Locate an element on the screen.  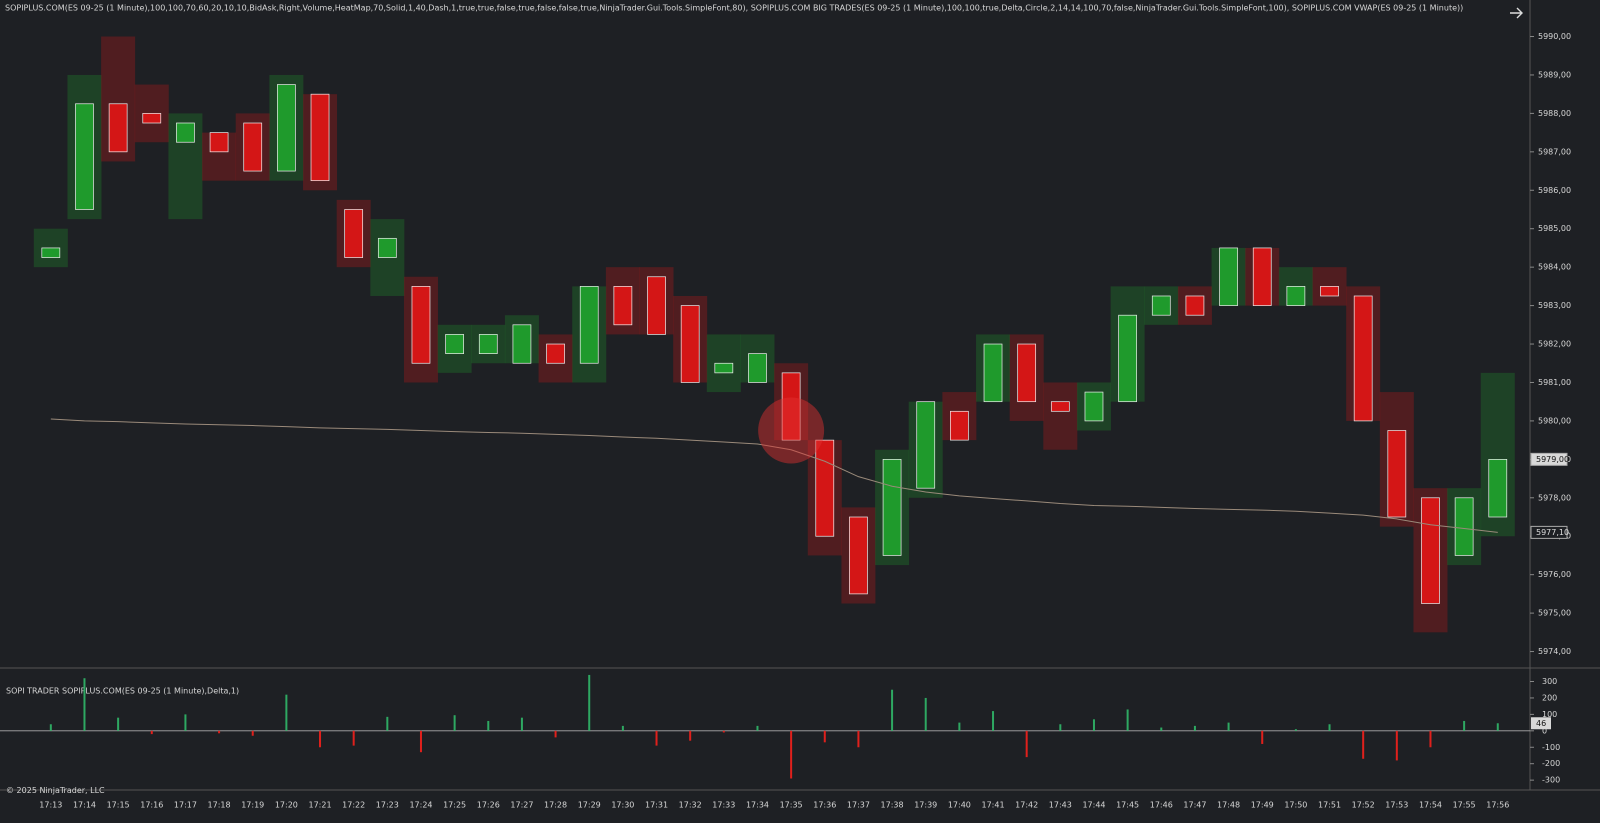
x-tick-label: 17:41 is located at coordinates (992, 805).